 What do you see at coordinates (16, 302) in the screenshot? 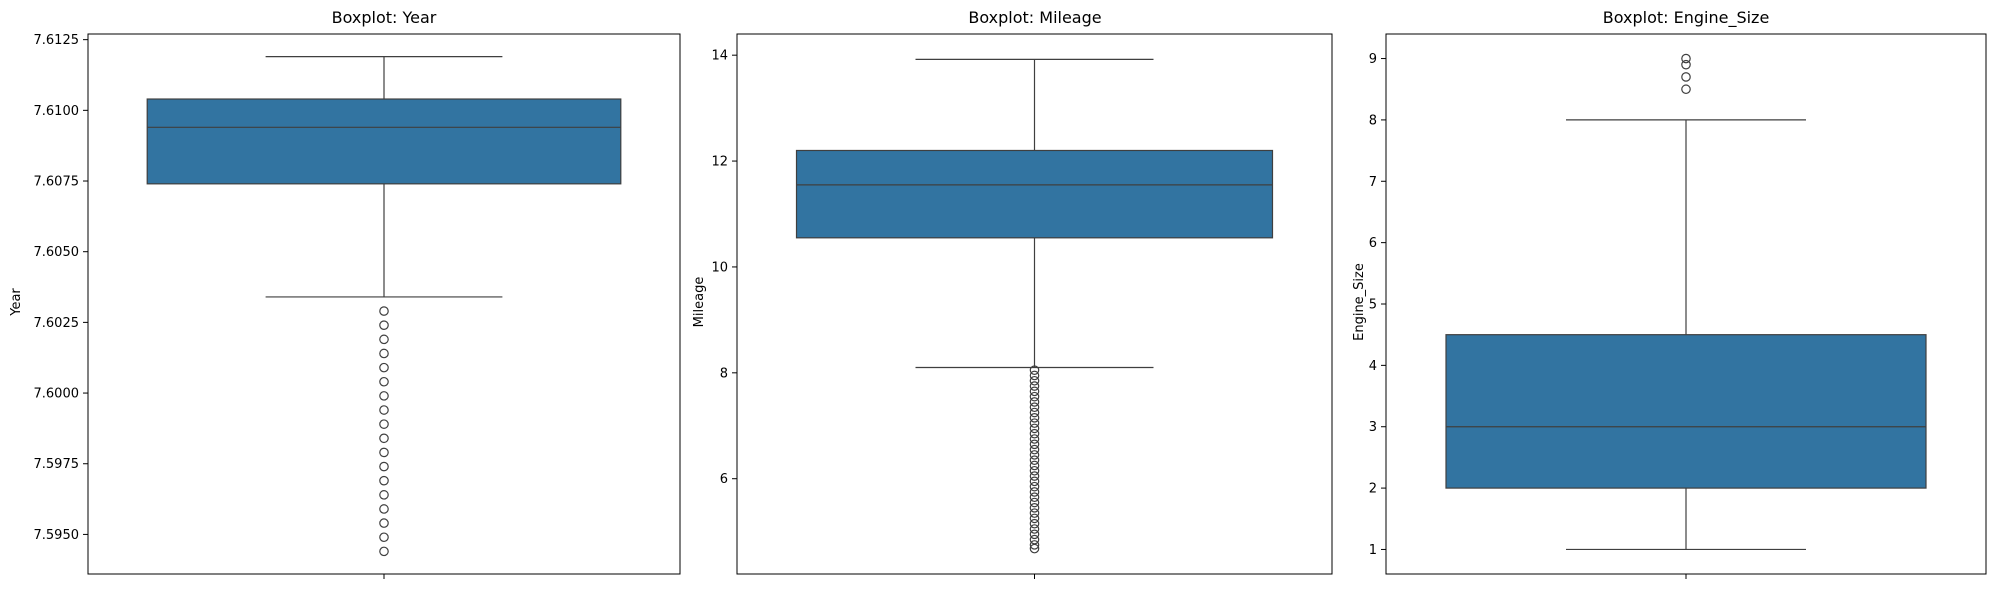
I see `y-axis-label: Year` at bounding box center [16, 302].